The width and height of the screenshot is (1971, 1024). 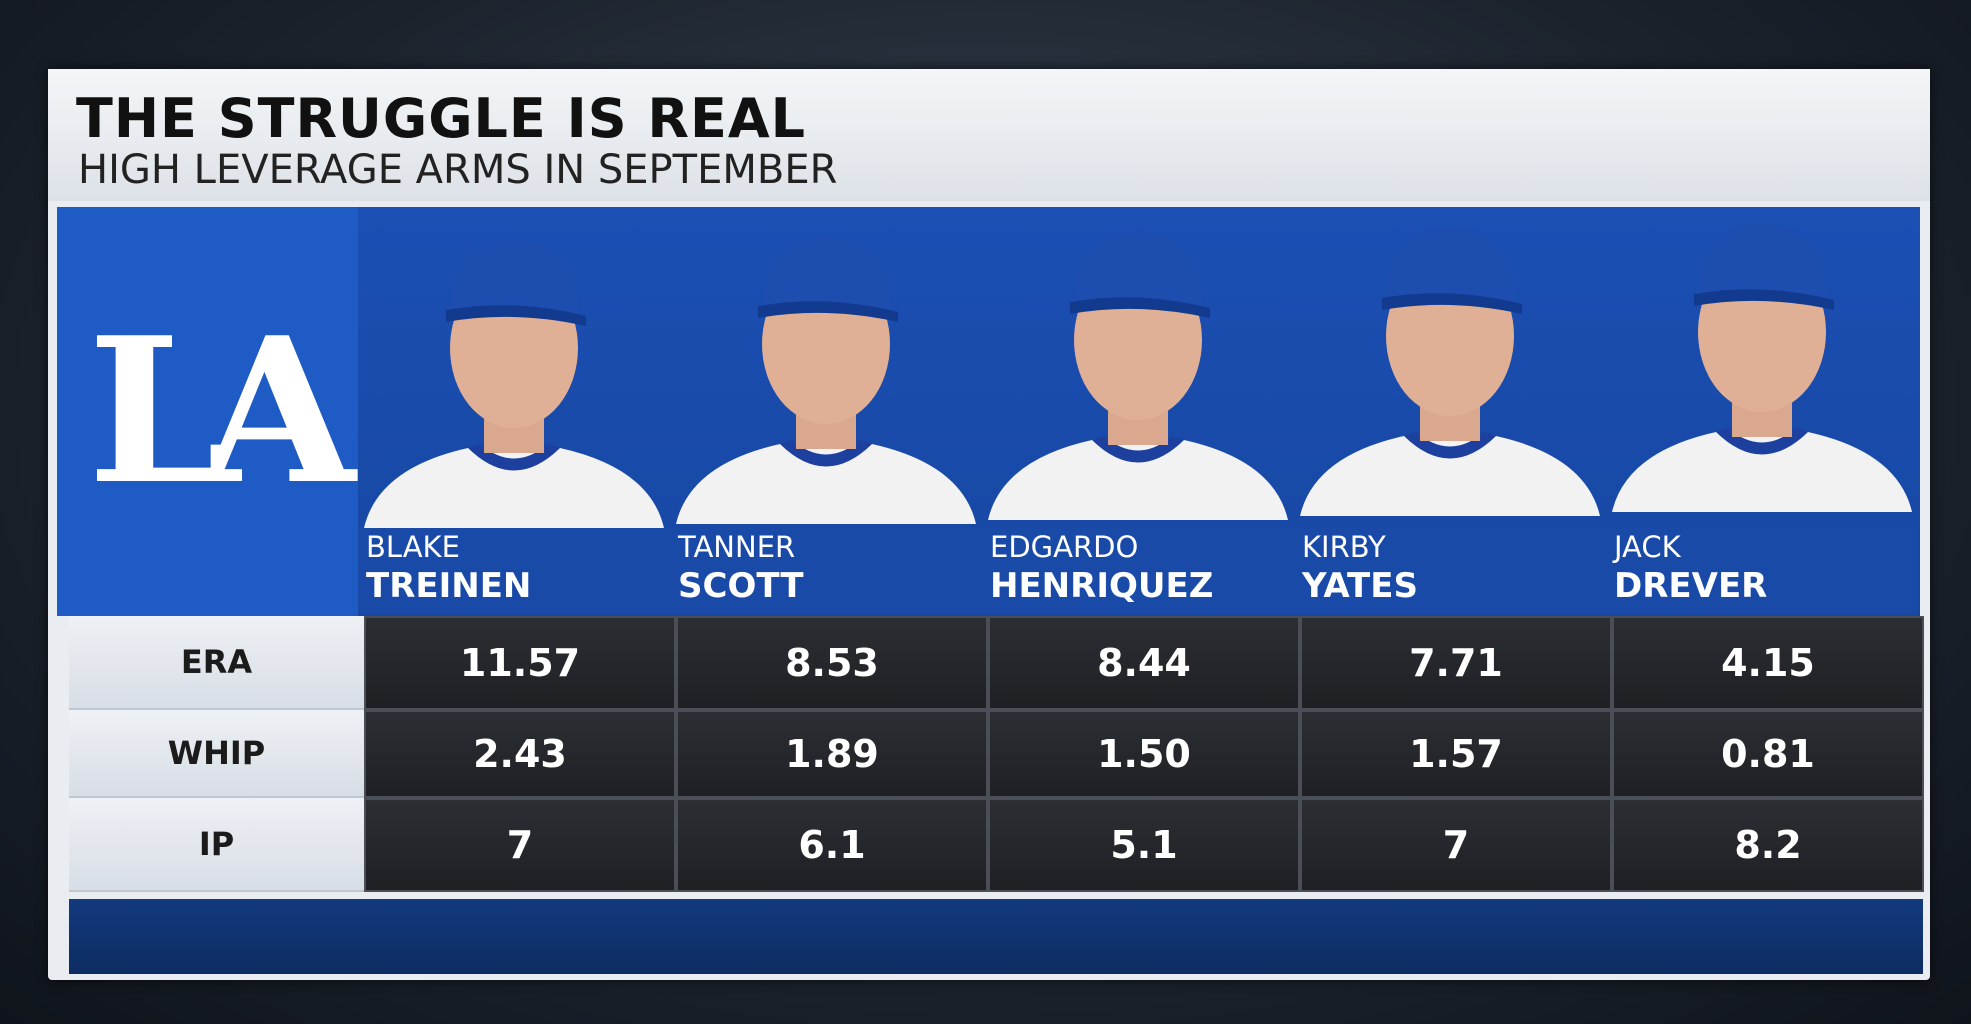 I want to click on stat-cell: 8.44, so click(x=1144, y=663).